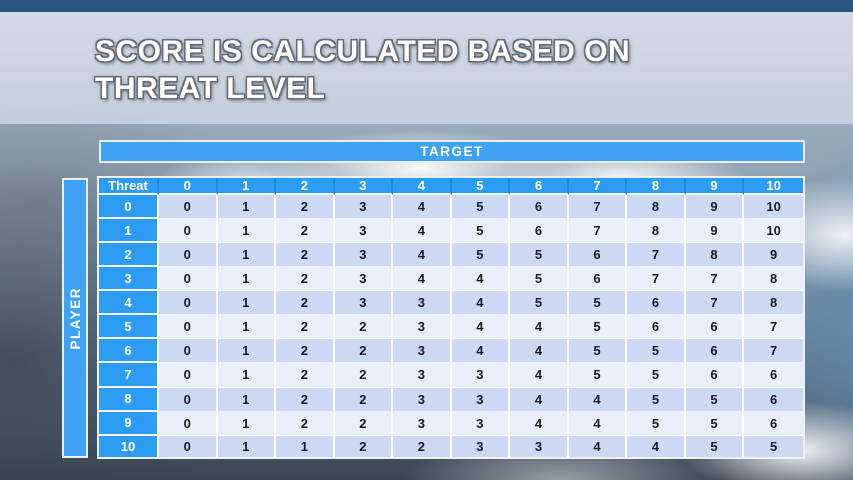 The image size is (853, 480). What do you see at coordinates (481, 186) in the screenshot?
I see `column-header-cell: 5` at bounding box center [481, 186].